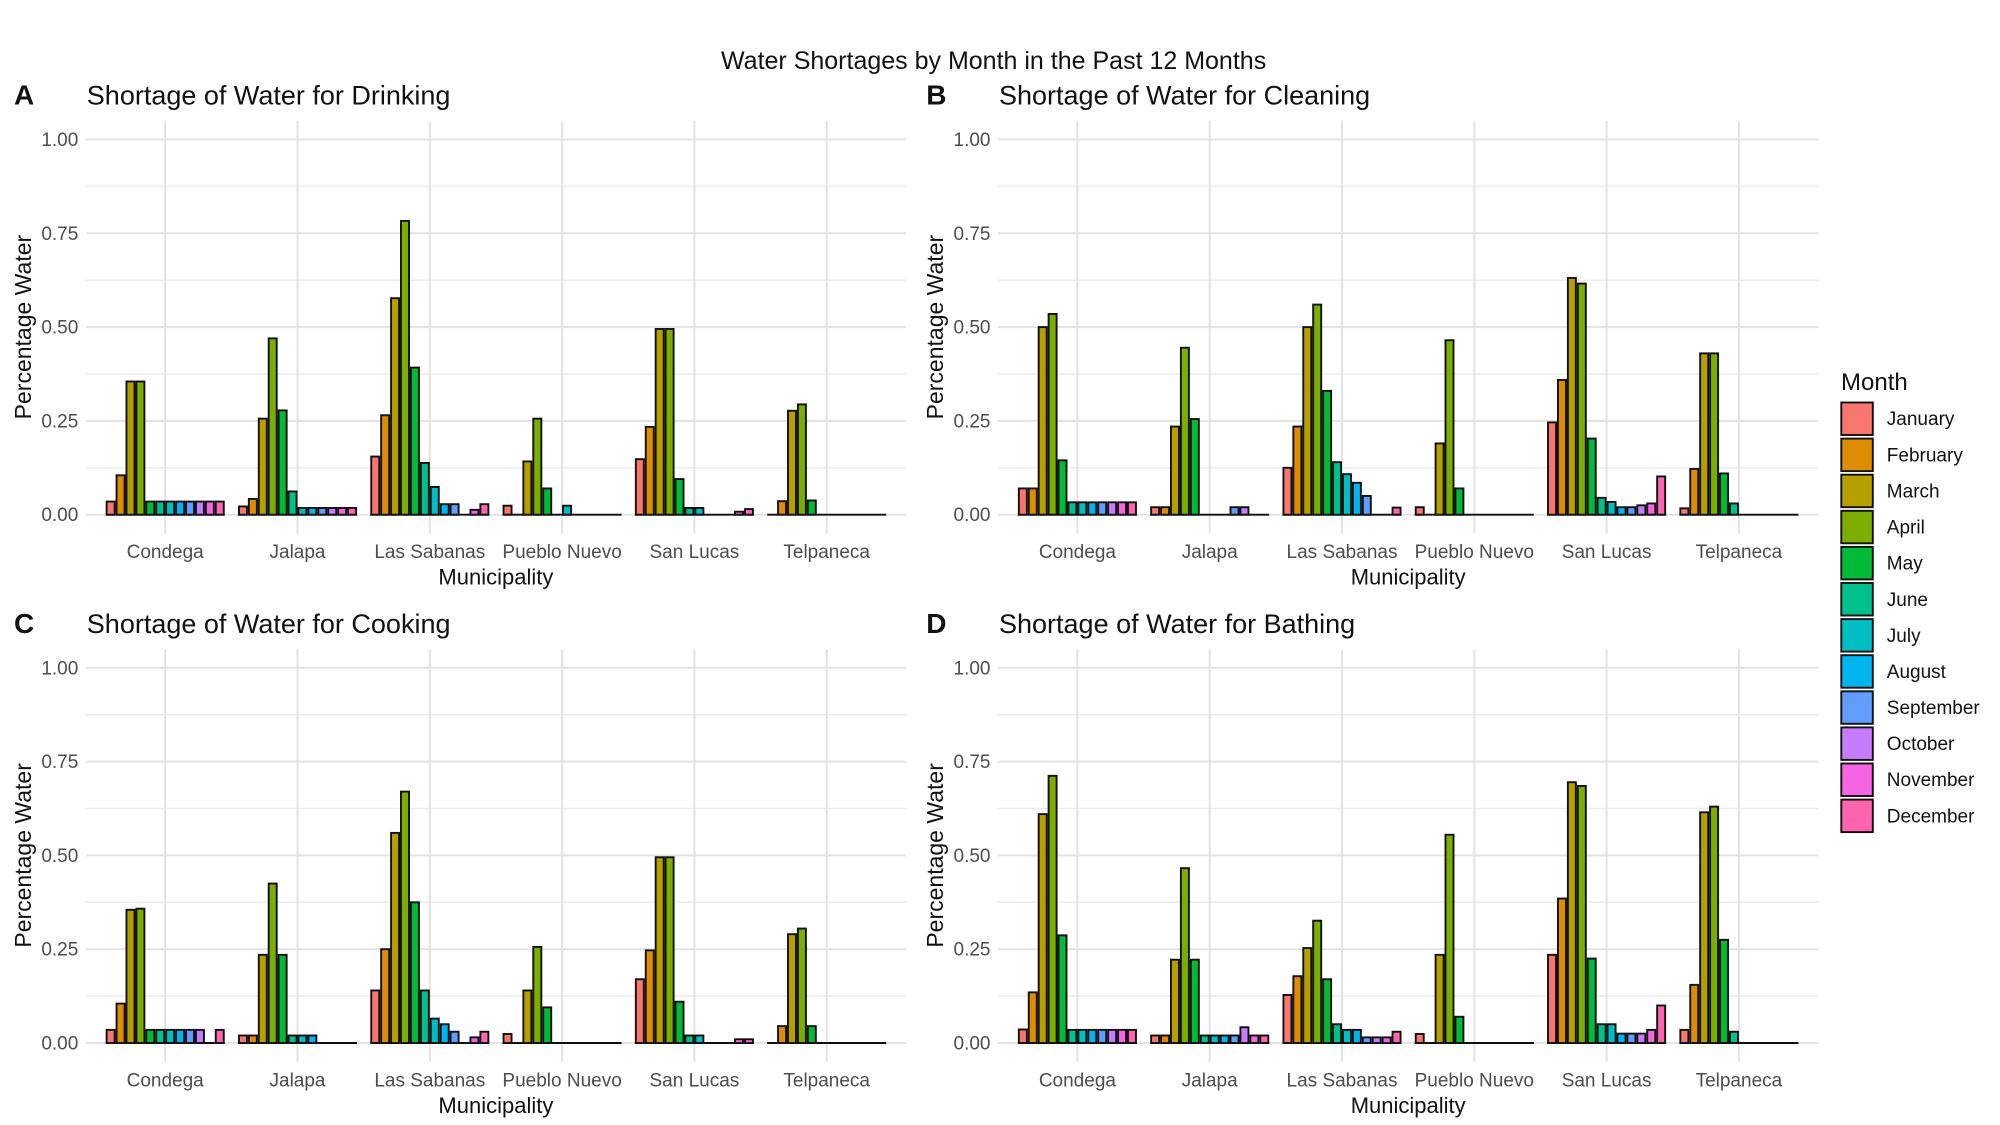 The width and height of the screenshot is (2000, 1125). Describe the element at coordinates (1913, 491) in the screenshot. I see `svg-text: March` at that location.